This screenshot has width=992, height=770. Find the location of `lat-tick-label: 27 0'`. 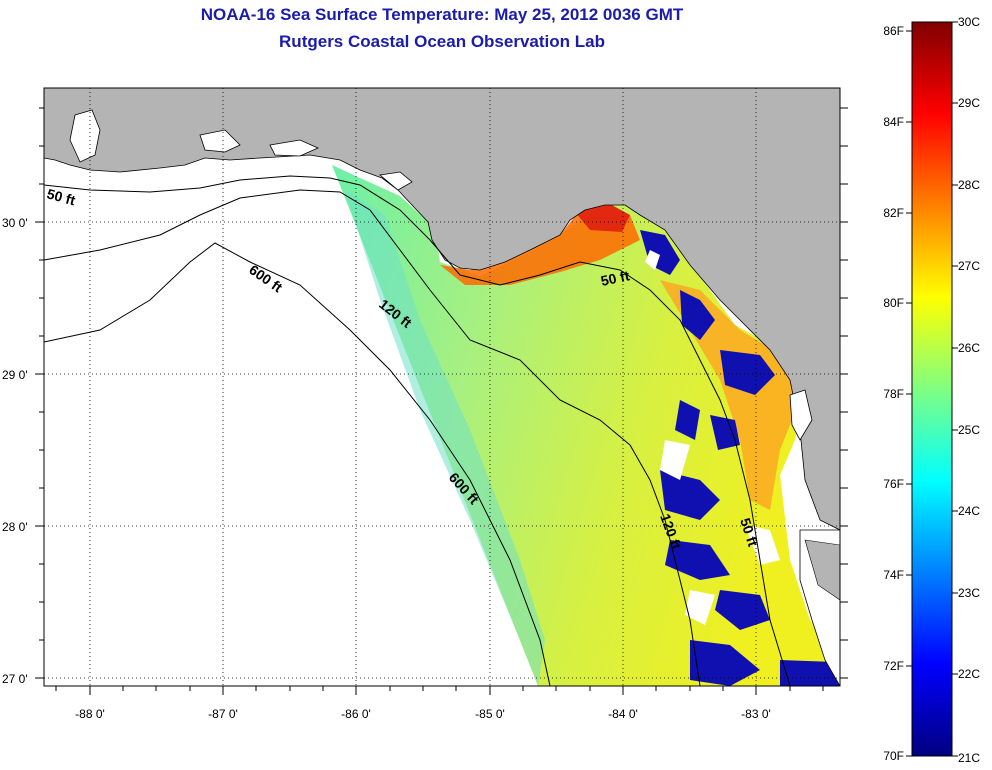

lat-tick-label: 27 0' is located at coordinates (15, 679).